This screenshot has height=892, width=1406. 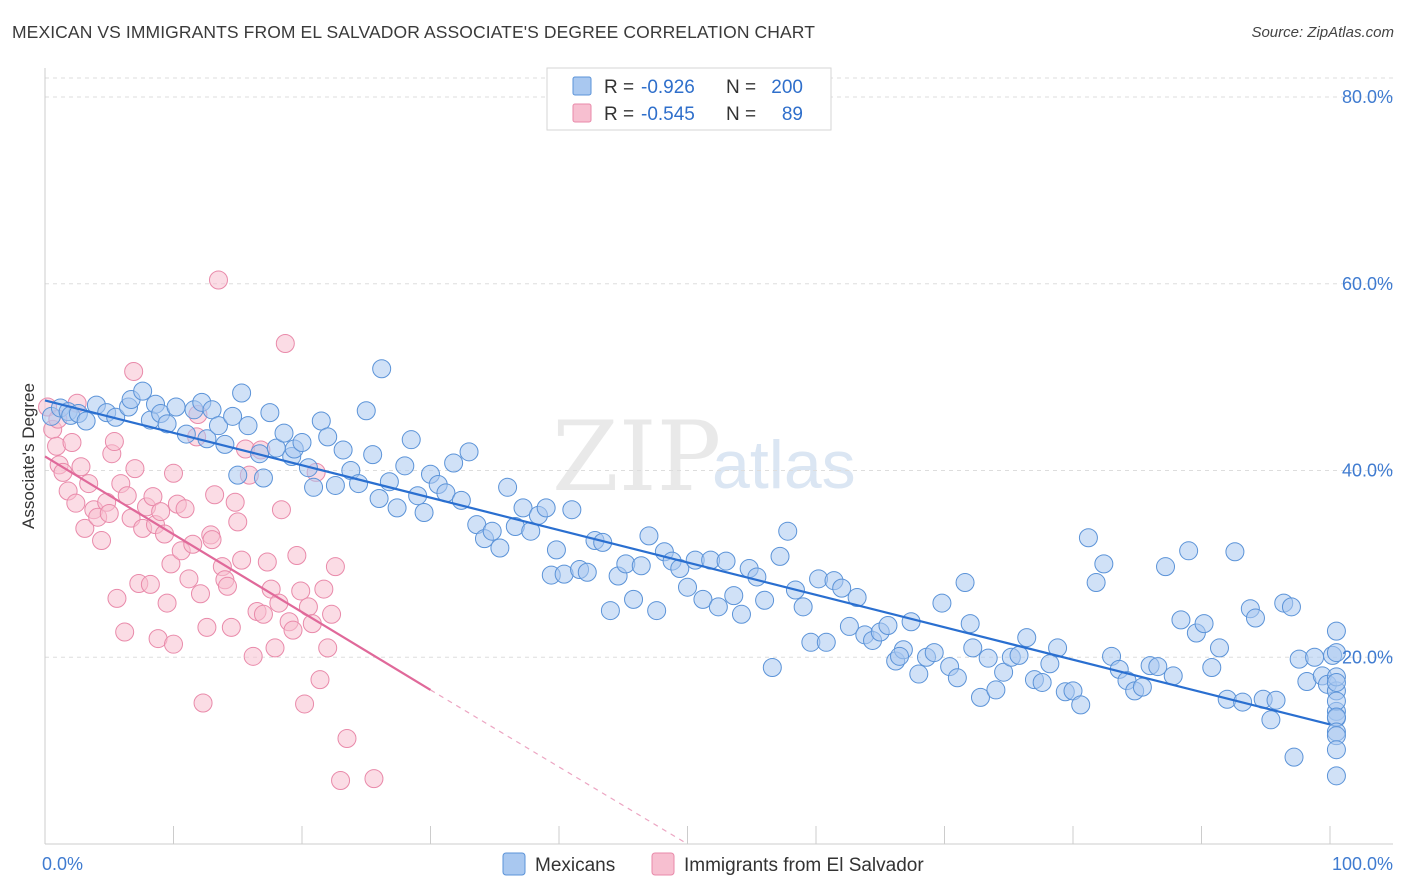 I want to click on legend-mex-n-label: N =, so click(x=741, y=87).